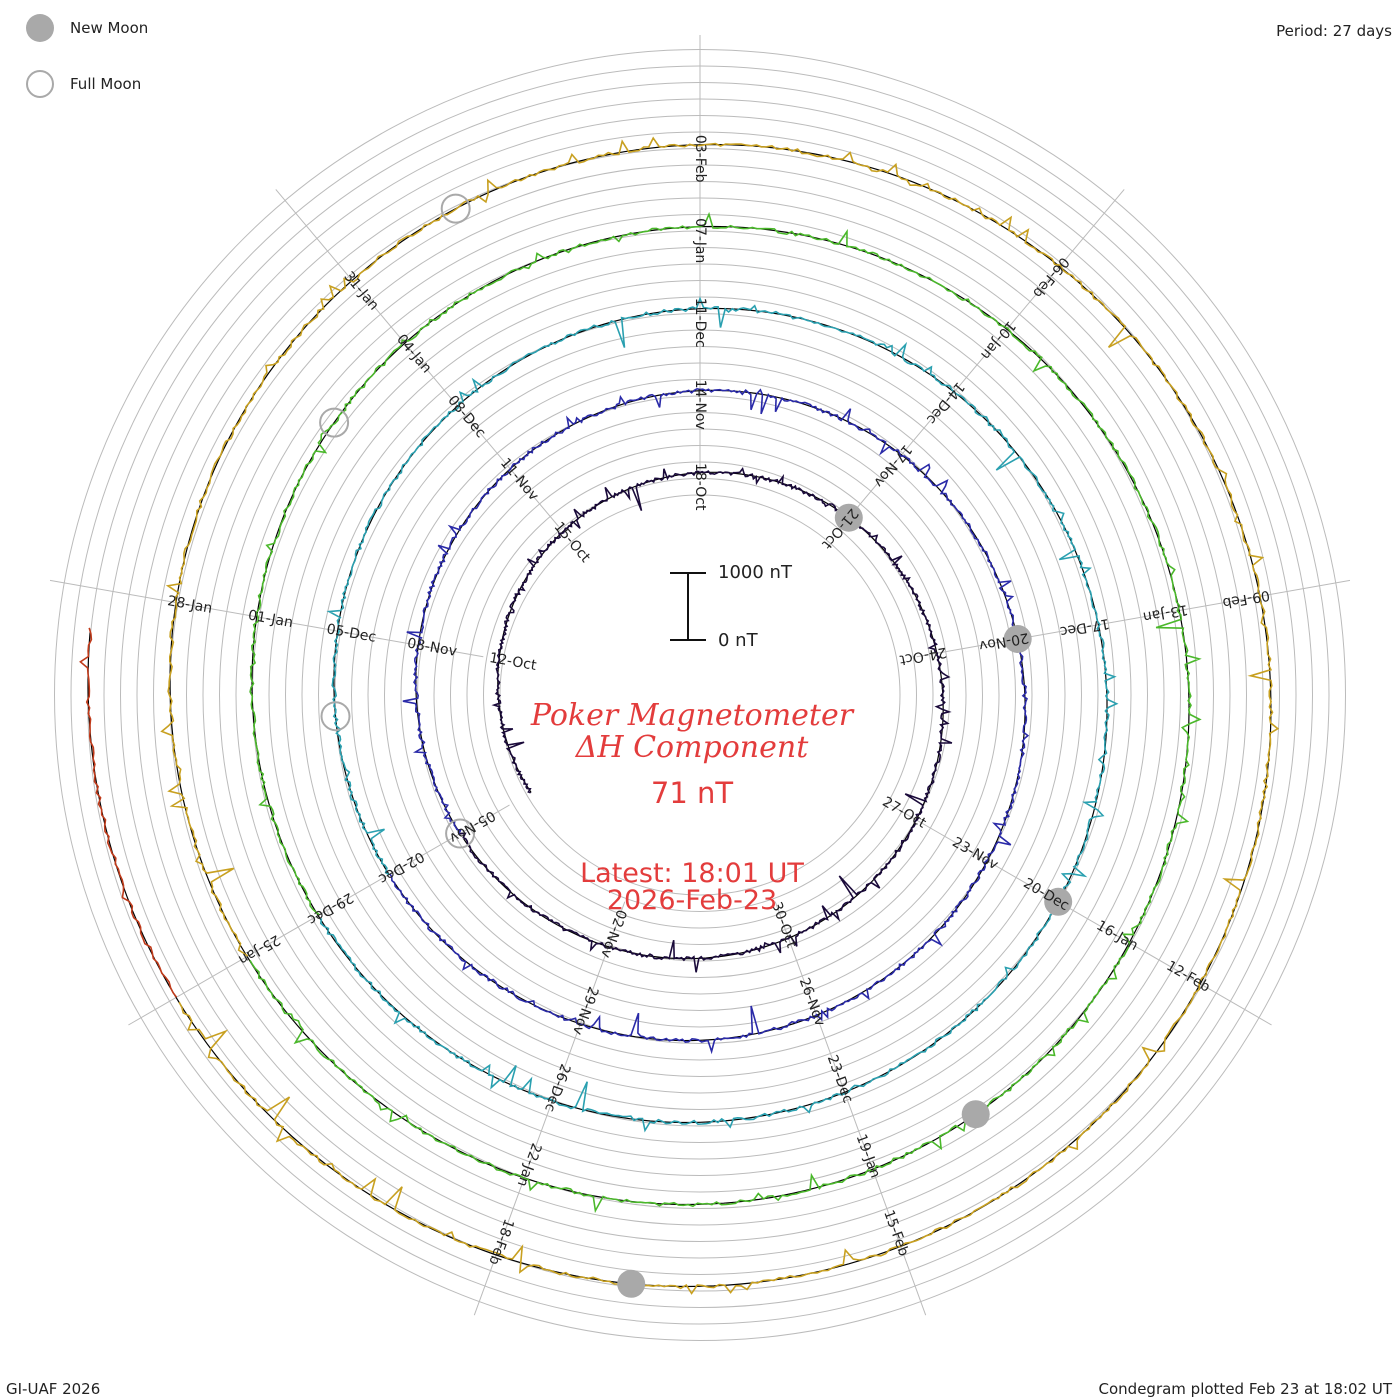  Describe the element at coordinates (40, 84) in the screenshot. I see `full-moon-icon` at that location.